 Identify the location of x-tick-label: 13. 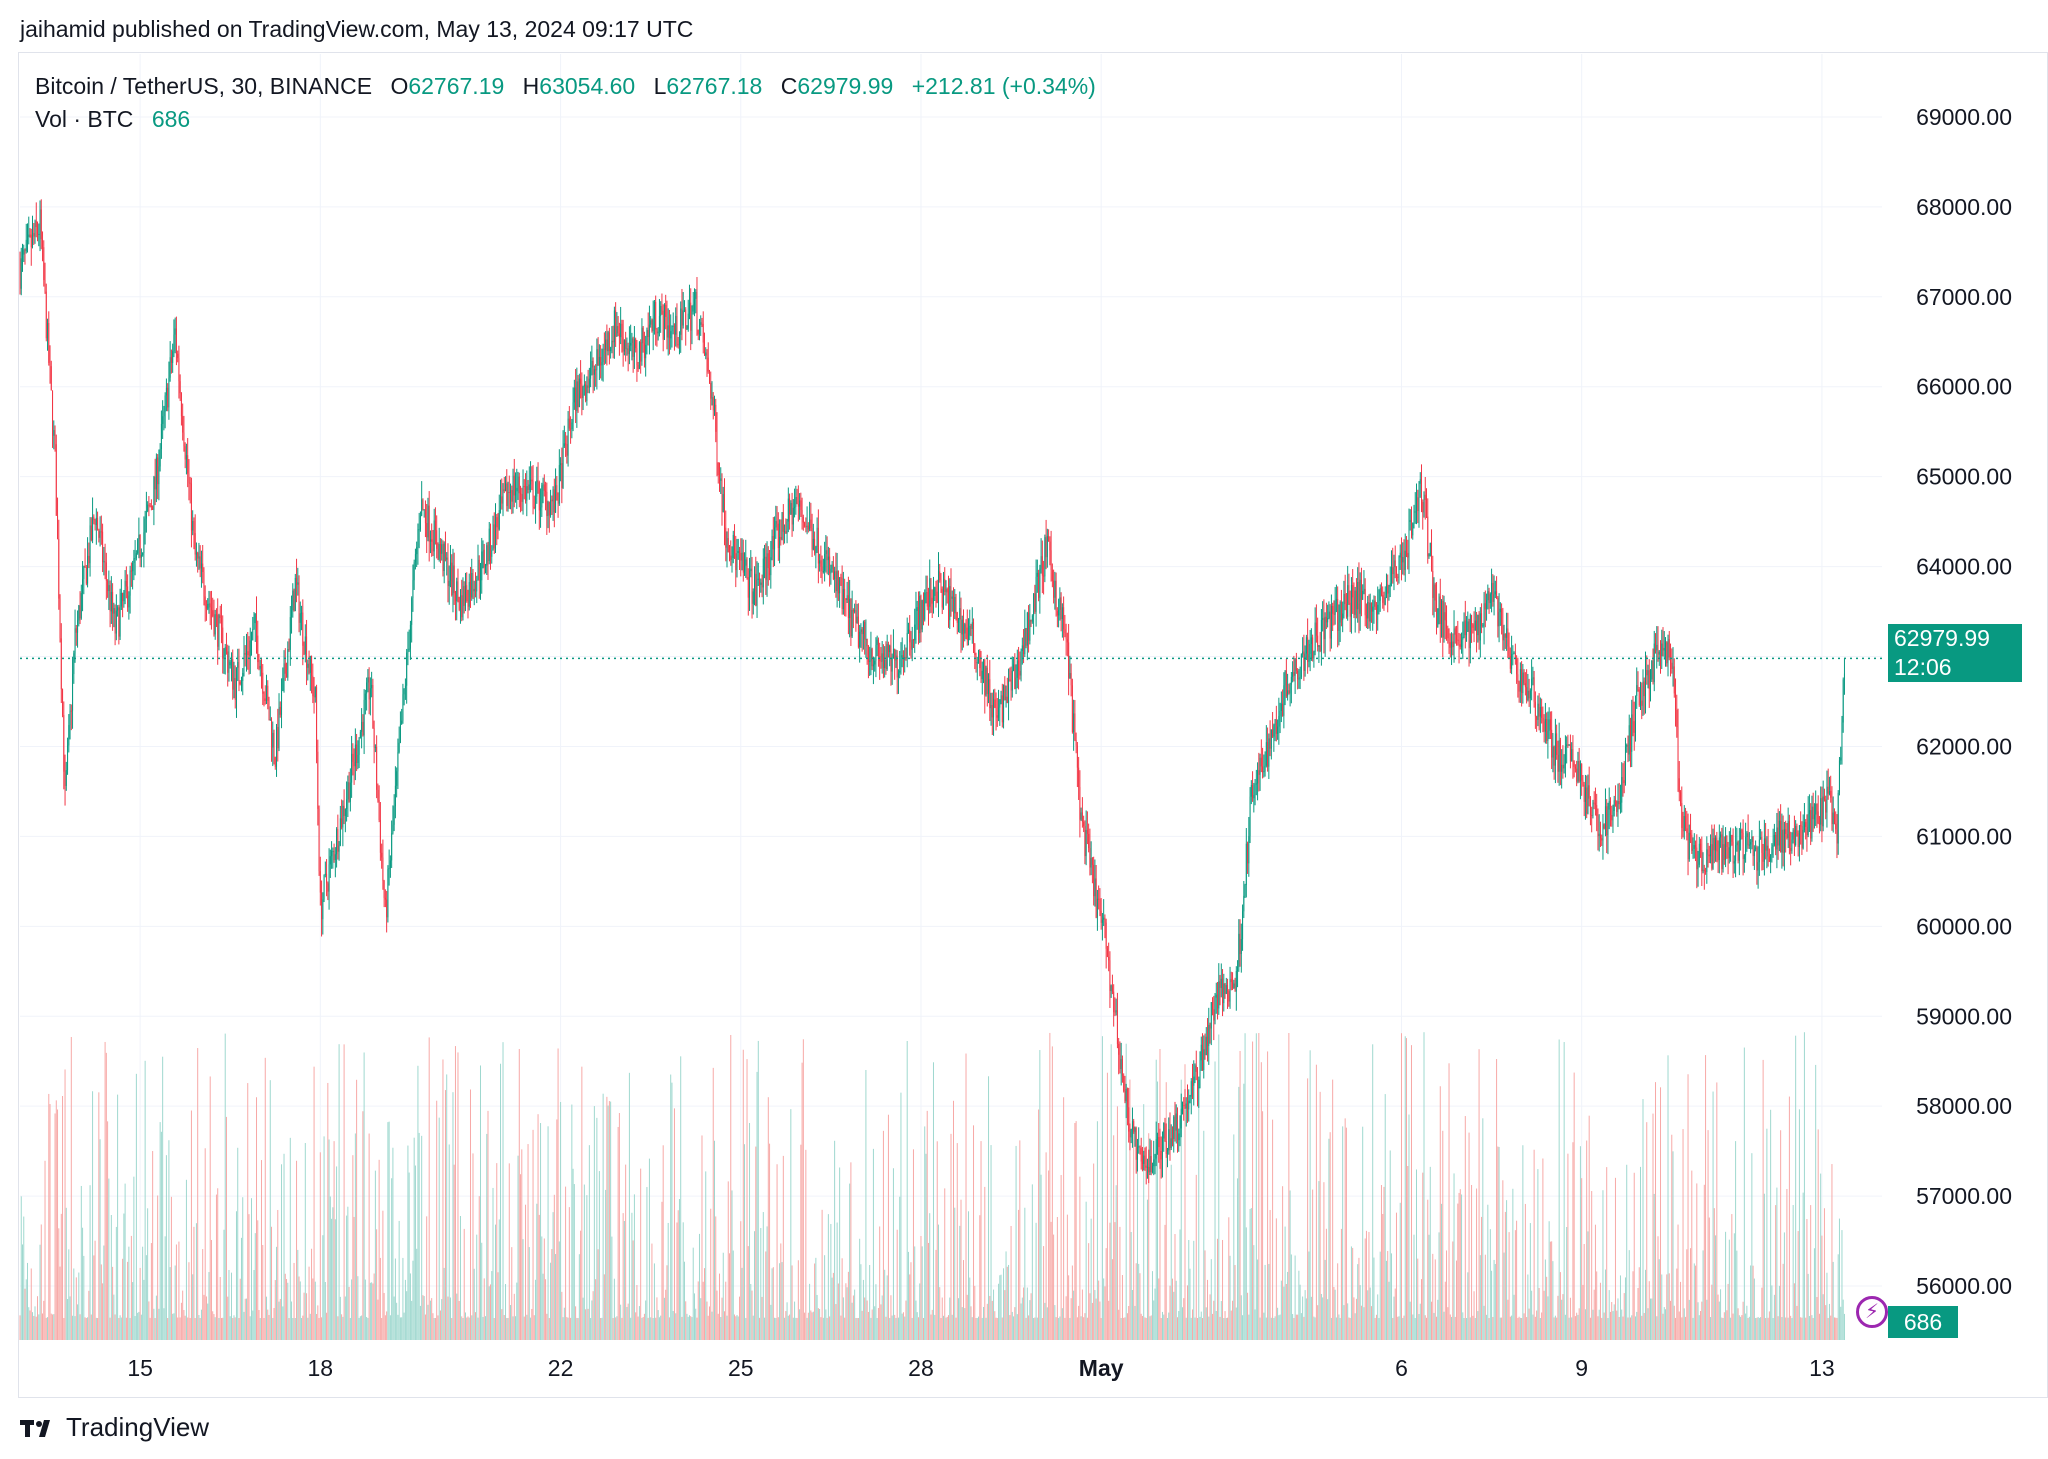
(1822, 1368).